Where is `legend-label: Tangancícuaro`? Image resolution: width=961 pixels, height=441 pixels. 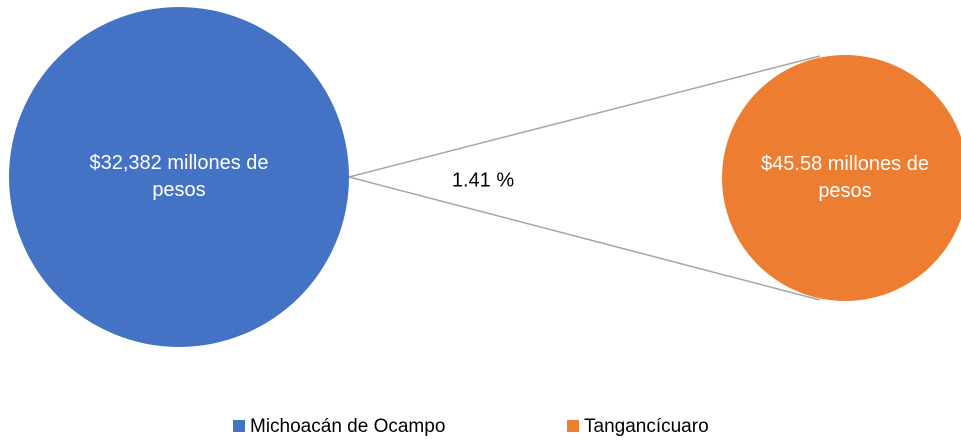 legend-label: Tangancícuaro is located at coordinates (646, 426).